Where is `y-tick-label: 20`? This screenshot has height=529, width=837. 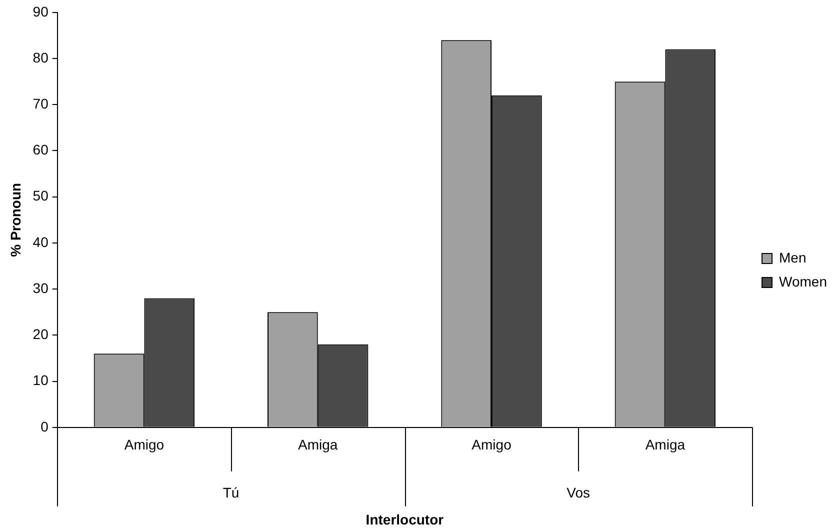 y-tick-label: 20 is located at coordinates (40, 334).